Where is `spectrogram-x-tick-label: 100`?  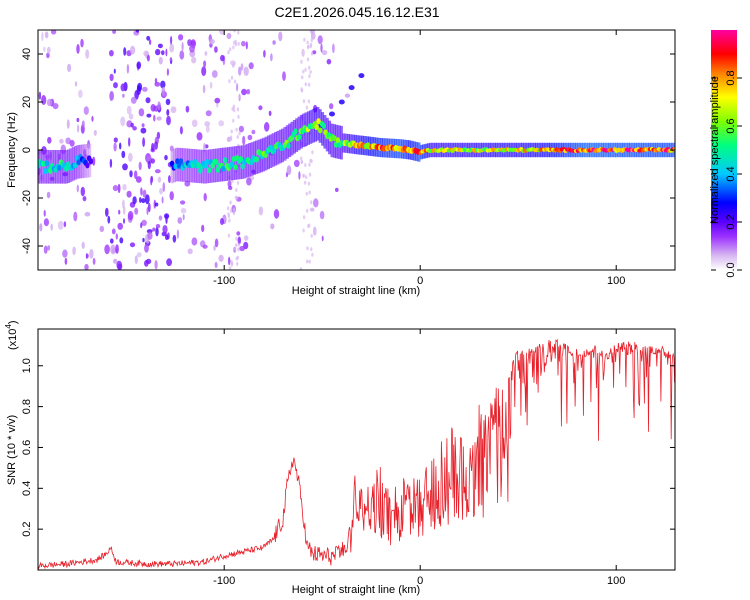 spectrogram-x-tick-label: 100 is located at coordinates (616, 281).